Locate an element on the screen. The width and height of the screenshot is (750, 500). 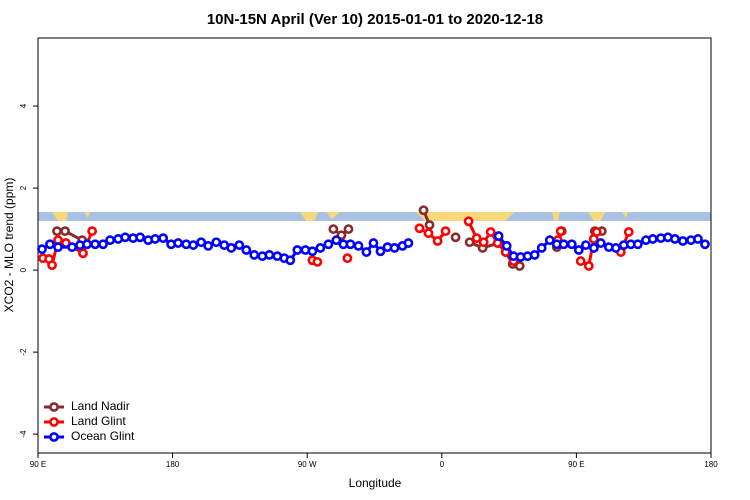
x-tick-label: 90 W is located at coordinates (307, 464).